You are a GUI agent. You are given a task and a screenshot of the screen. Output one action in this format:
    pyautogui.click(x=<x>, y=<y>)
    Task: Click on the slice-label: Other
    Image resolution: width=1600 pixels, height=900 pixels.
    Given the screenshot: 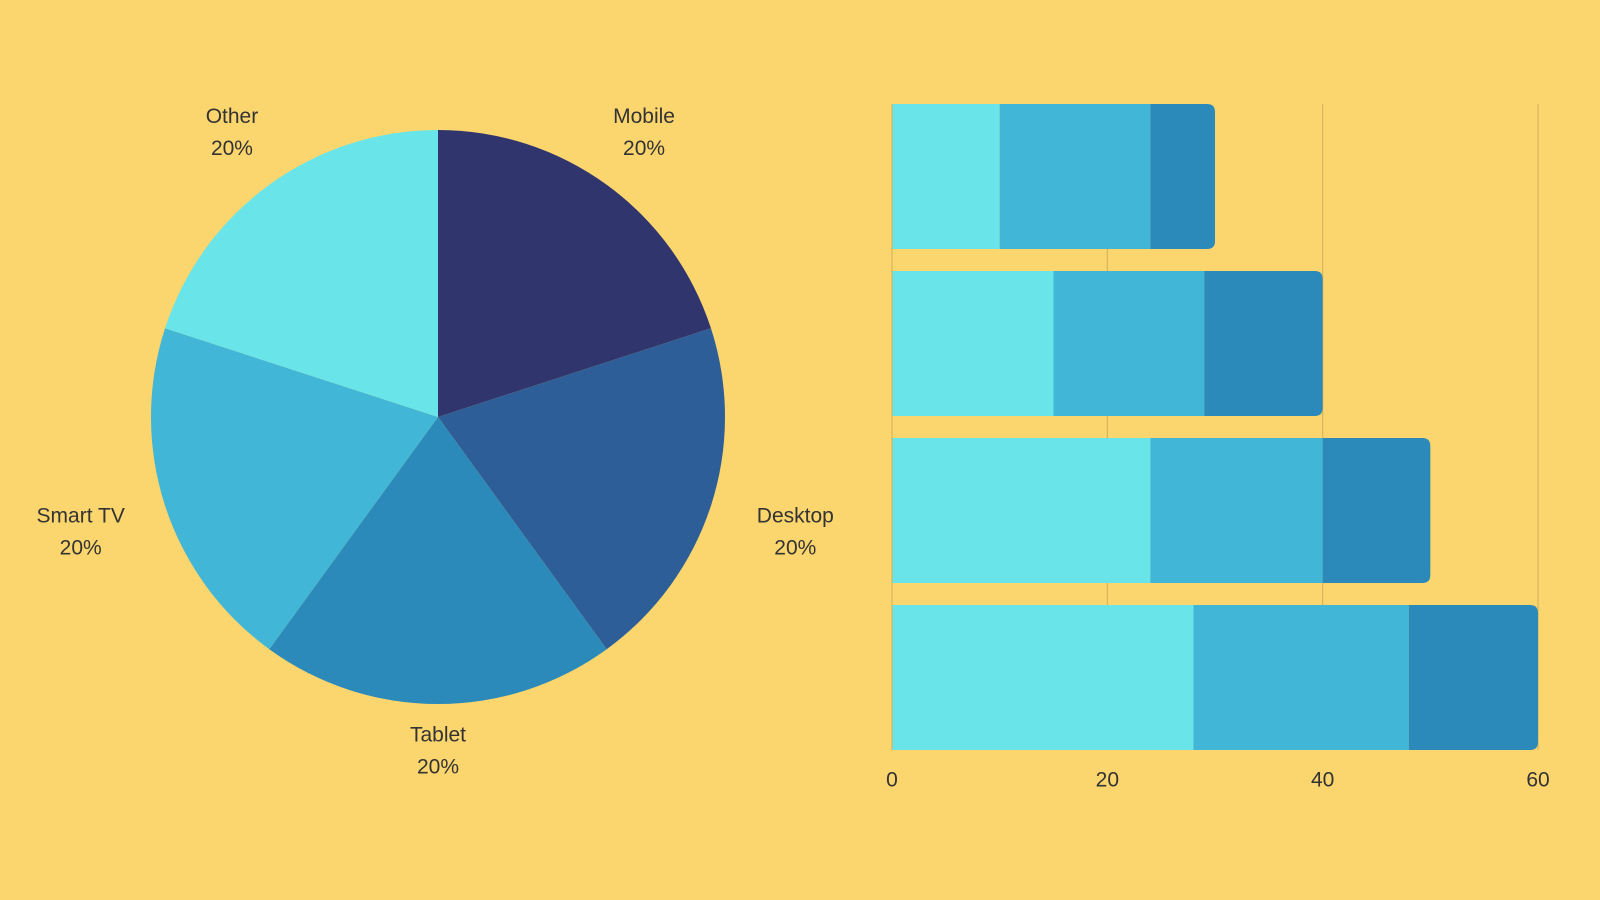 What is the action you would take?
    pyautogui.click(x=232, y=116)
    